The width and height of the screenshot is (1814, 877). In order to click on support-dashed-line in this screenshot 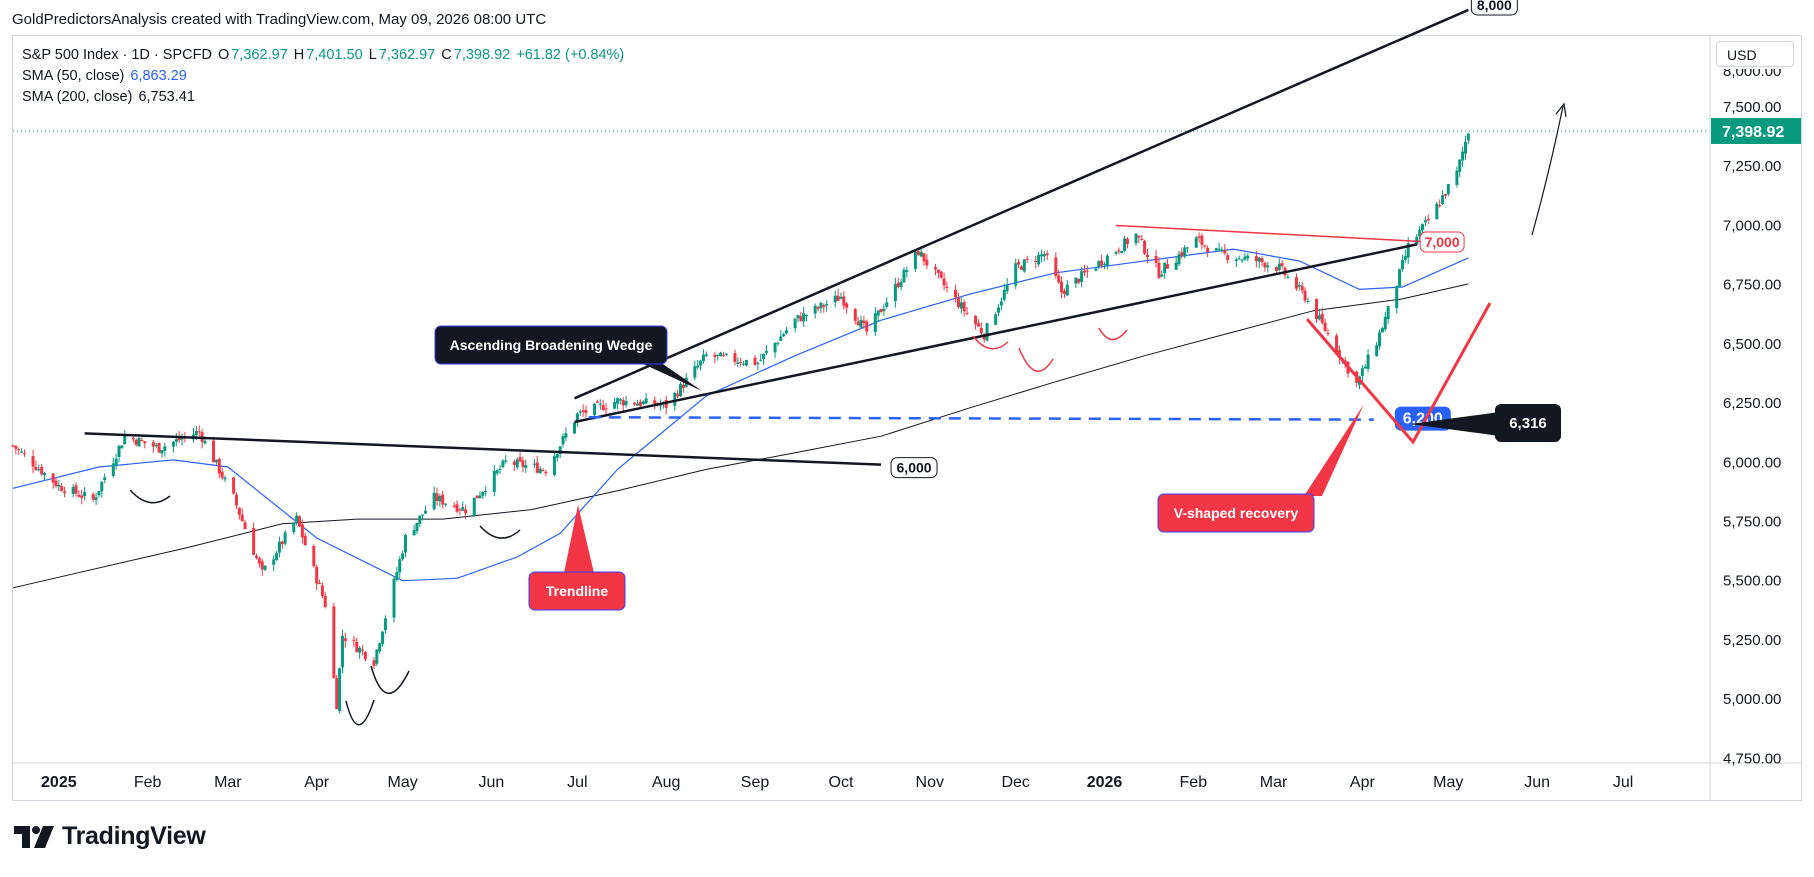, I will do `click(981, 418)`.